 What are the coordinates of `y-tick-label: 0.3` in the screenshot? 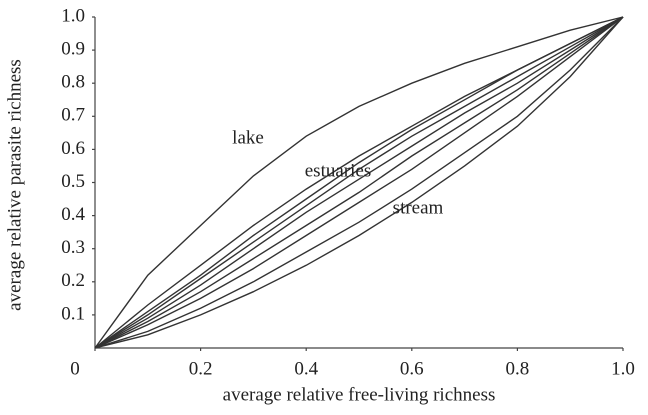 It's located at (73, 247).